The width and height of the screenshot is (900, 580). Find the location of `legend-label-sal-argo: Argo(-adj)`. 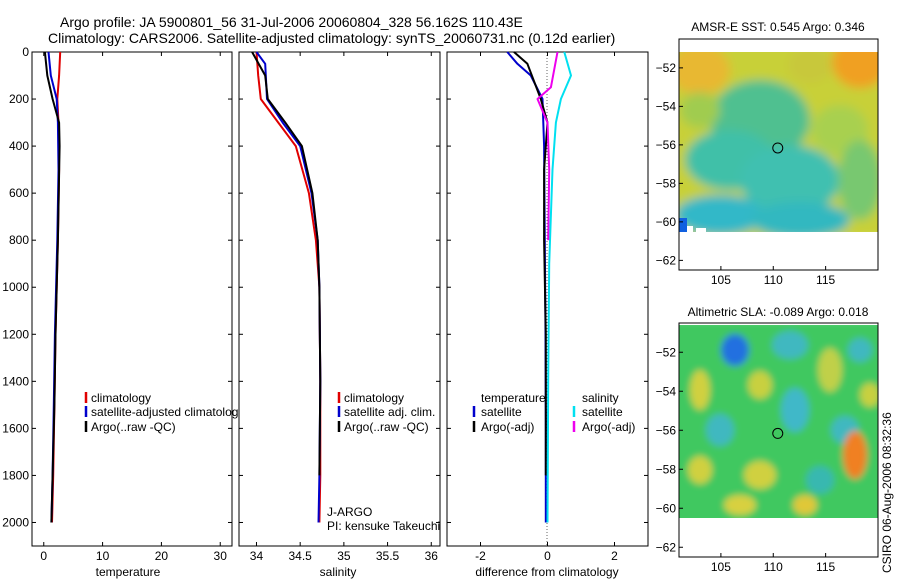

legend-label-sal-argo: Argo(-adj) is located at coordinates (608, 427).